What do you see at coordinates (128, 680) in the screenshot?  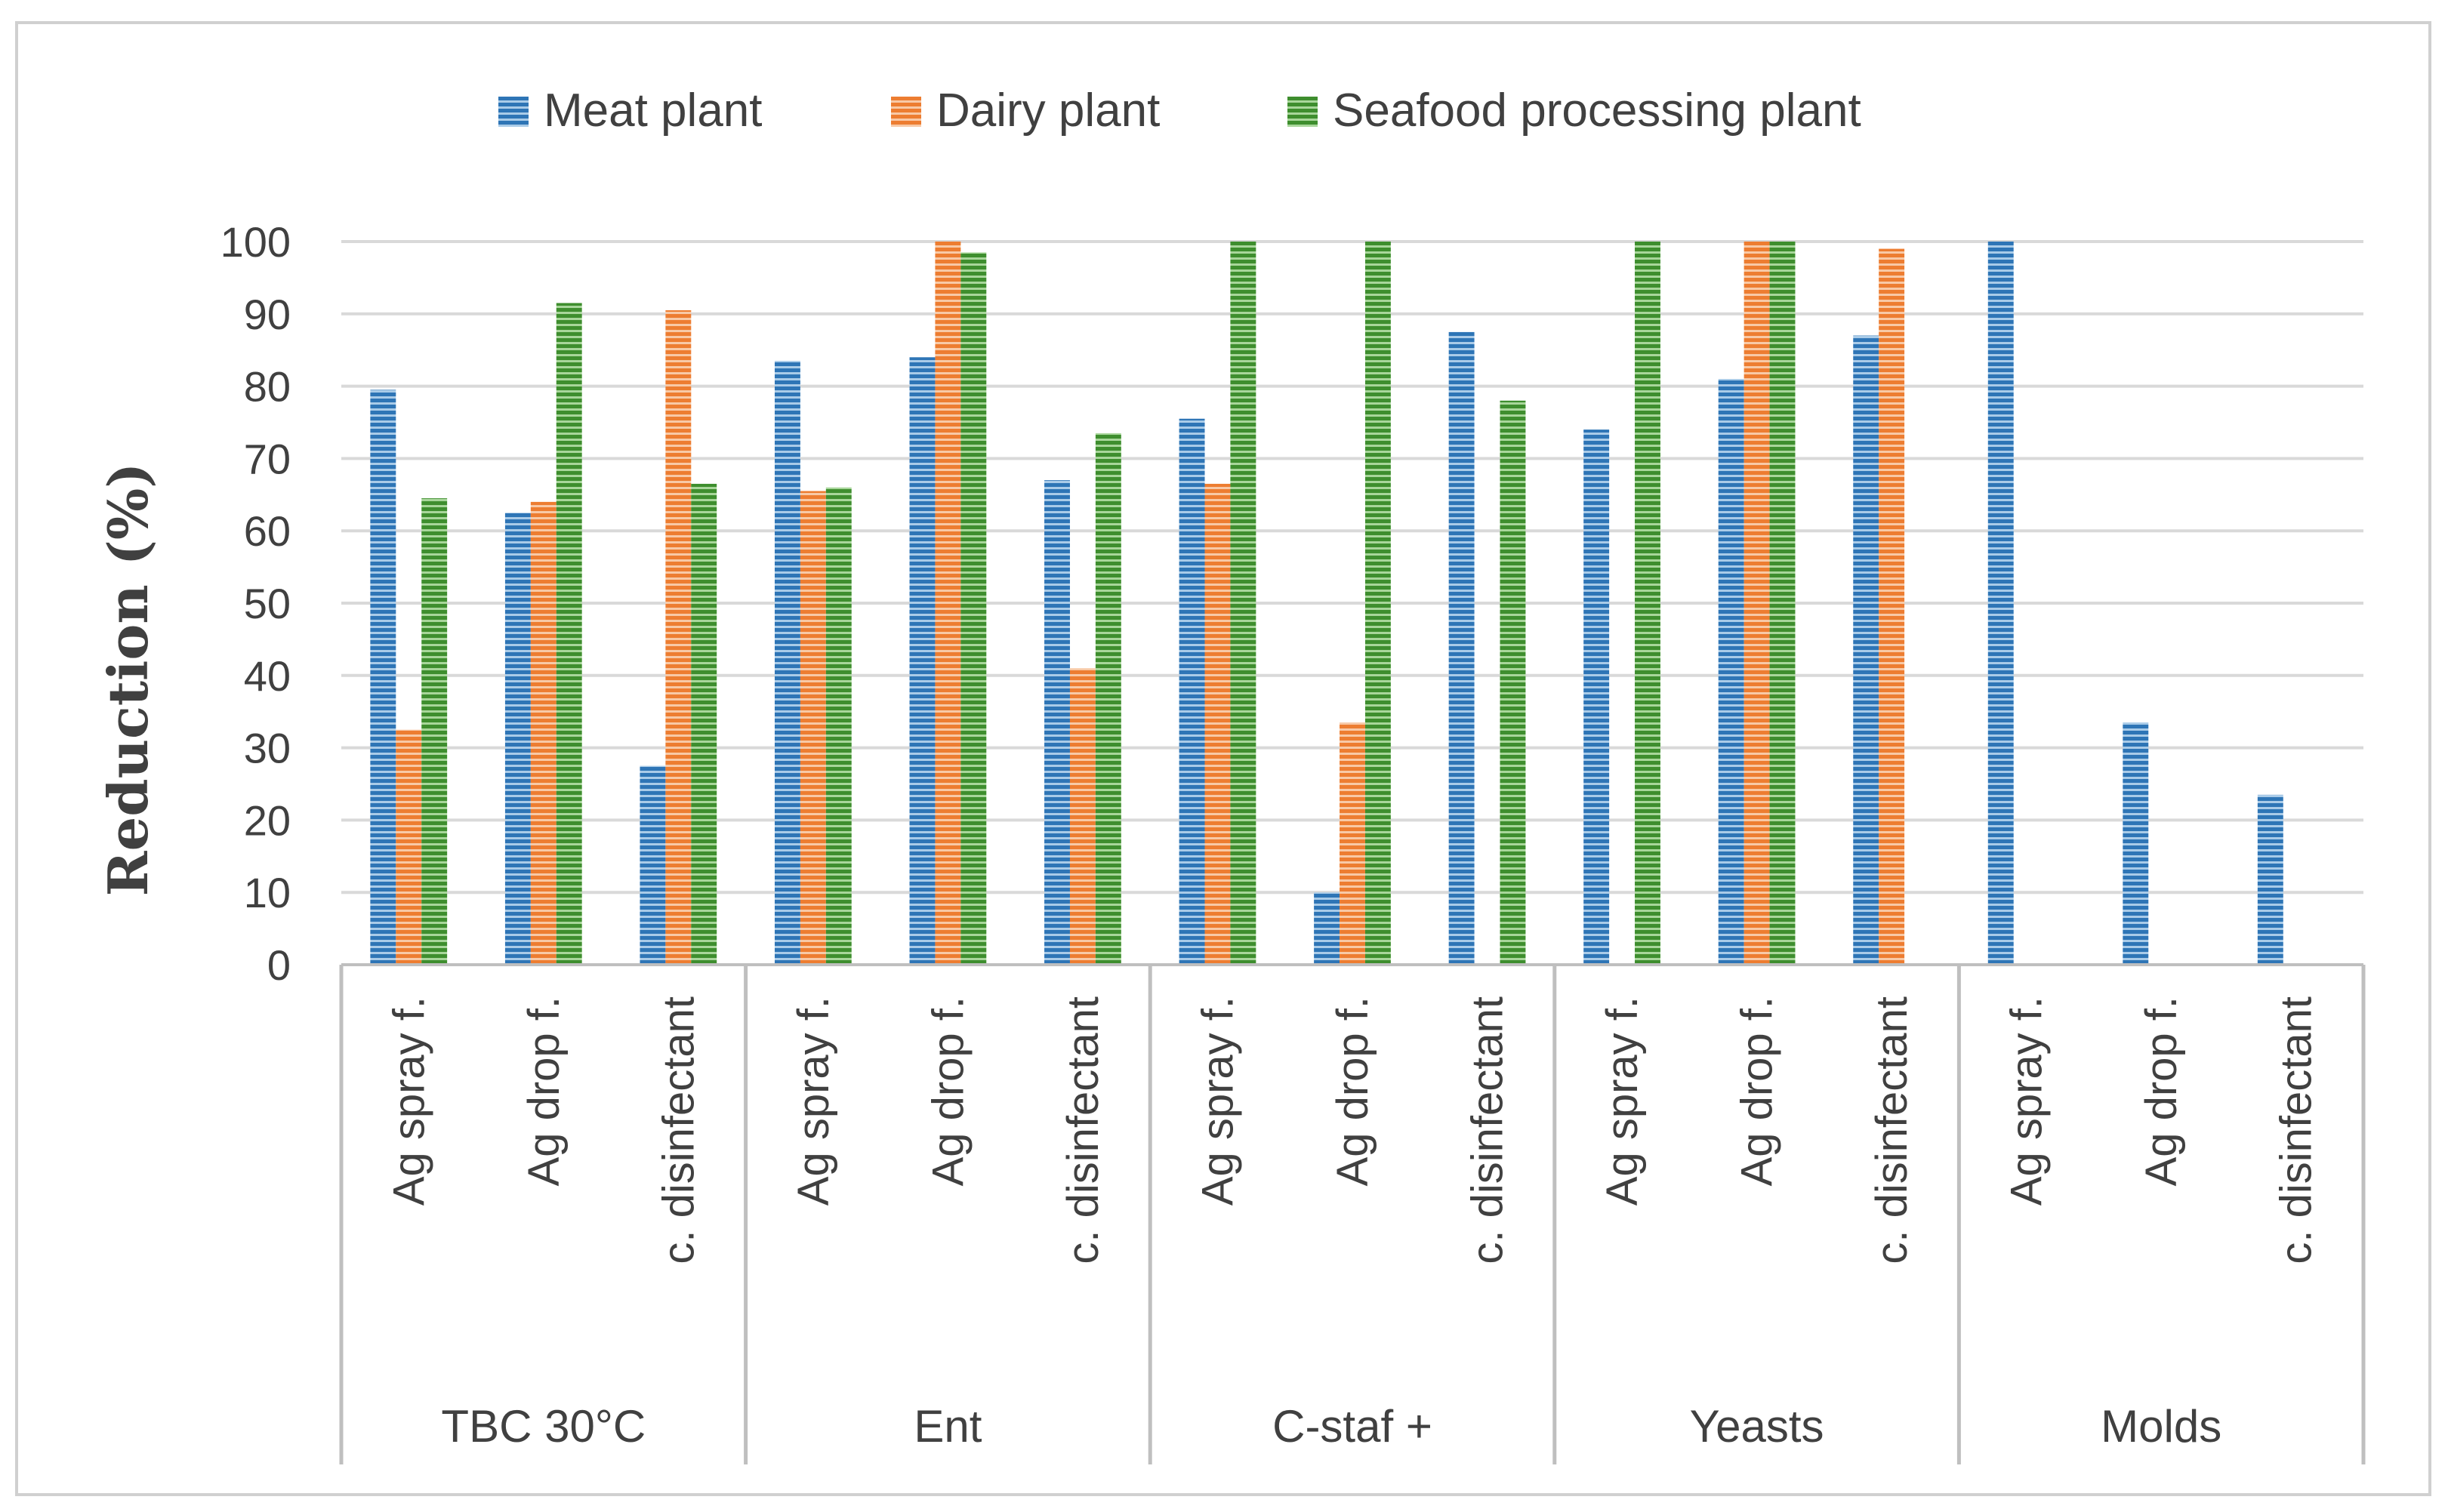 I see `y-axis-label: Reduction (%)` at bounding box center [128, 680].